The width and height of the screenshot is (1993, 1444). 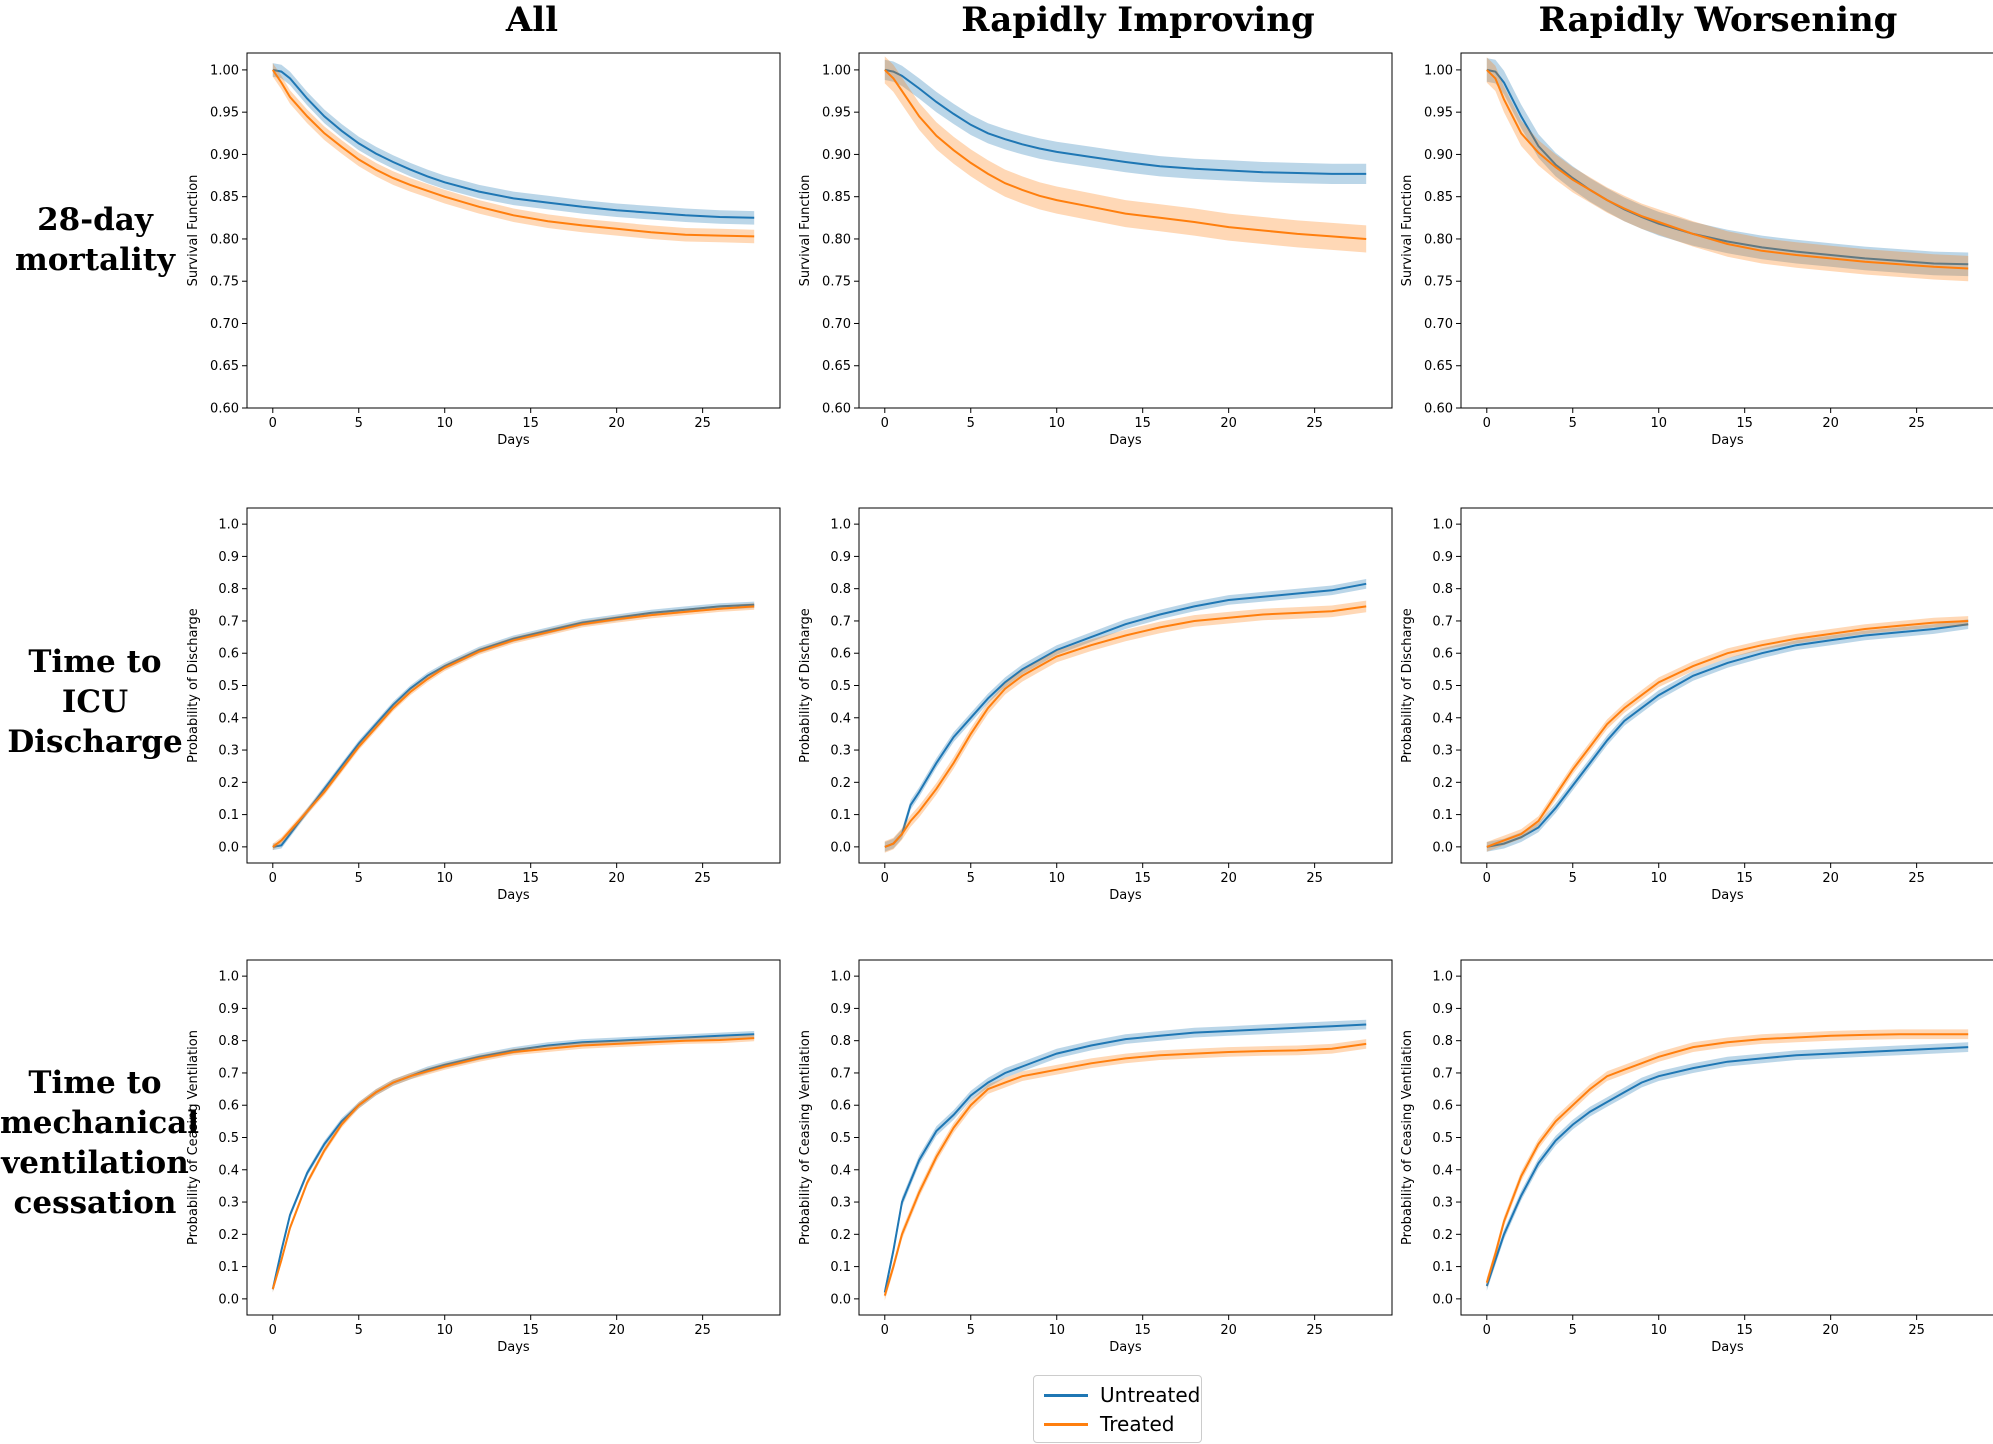 I want to click on column-header-rapidly-improving: Rapidly Improving, so click(x=1138, y=20).